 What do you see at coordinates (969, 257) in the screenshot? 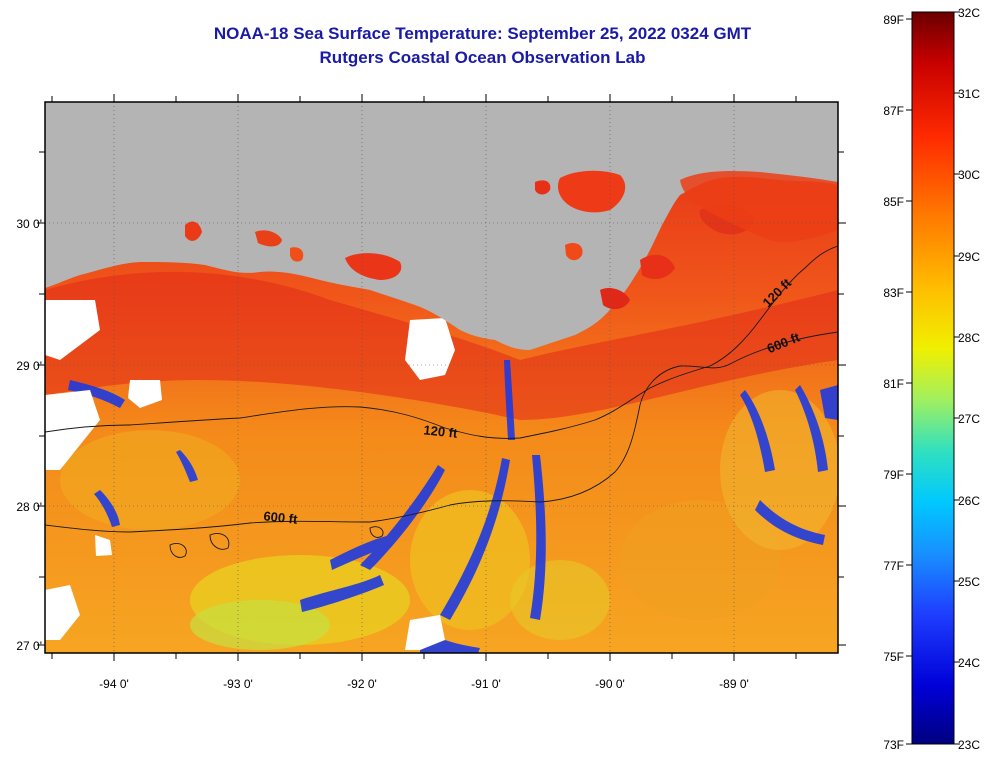
I see `celsius-label: 29C` at bounding box center [969, 257].